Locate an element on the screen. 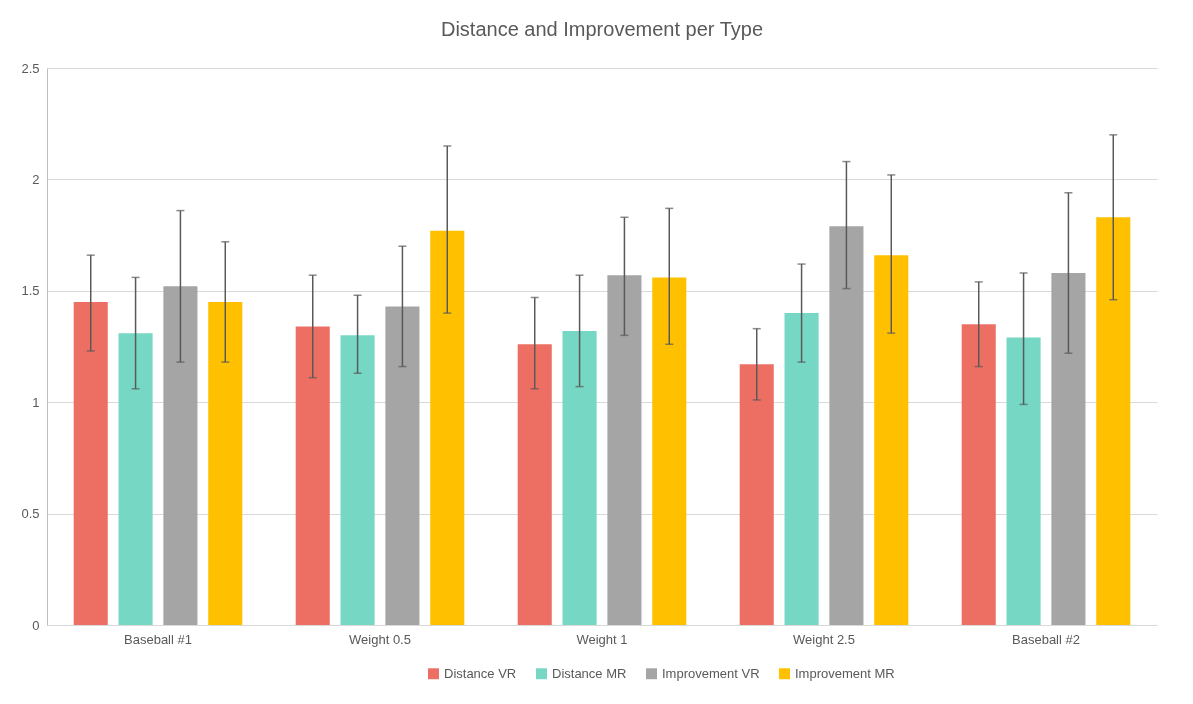  legend-label: Distance VR is located at coordinates (480, 673).